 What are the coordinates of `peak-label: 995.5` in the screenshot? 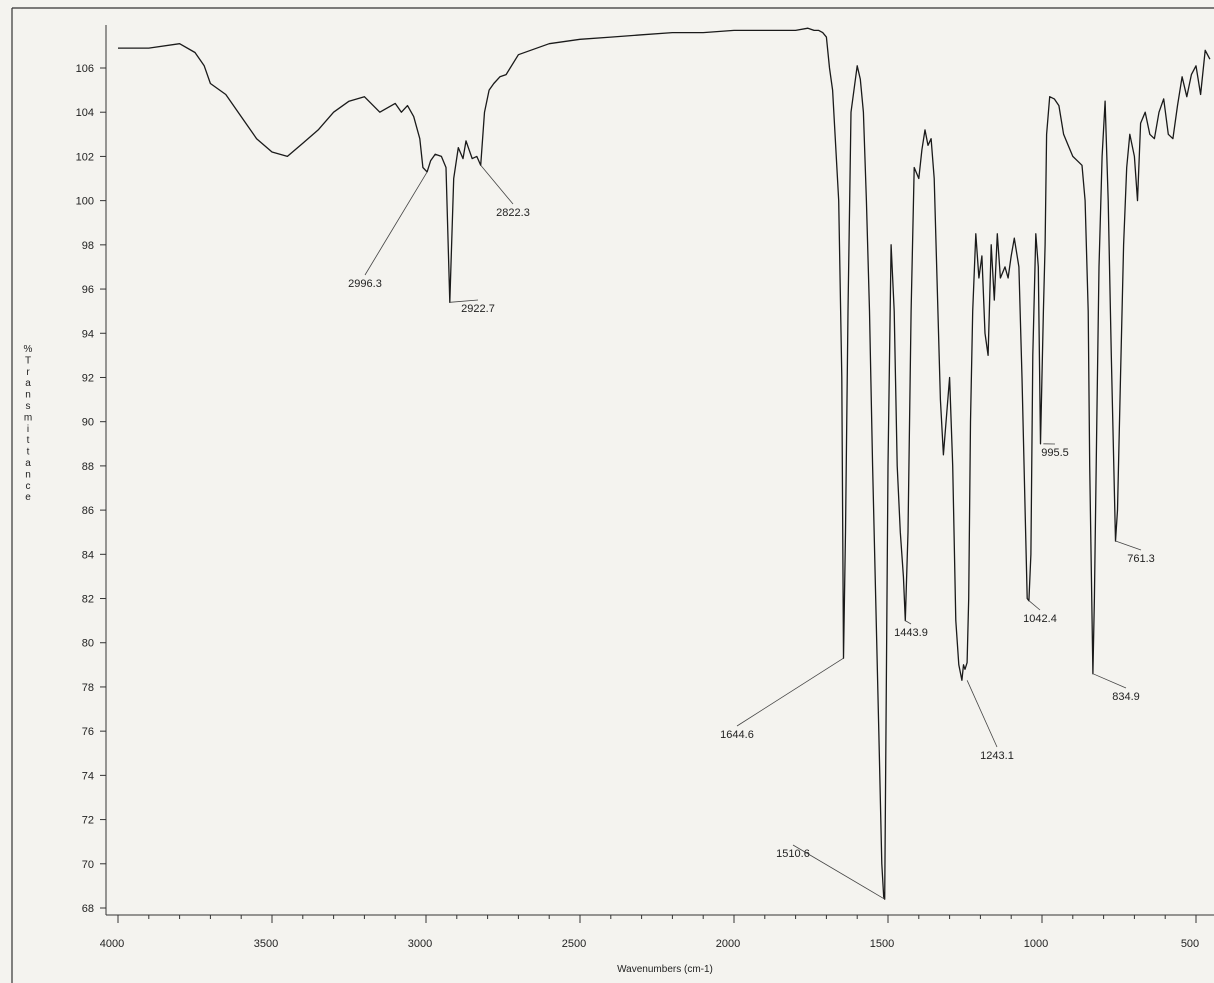 It's located at (1055, 453).